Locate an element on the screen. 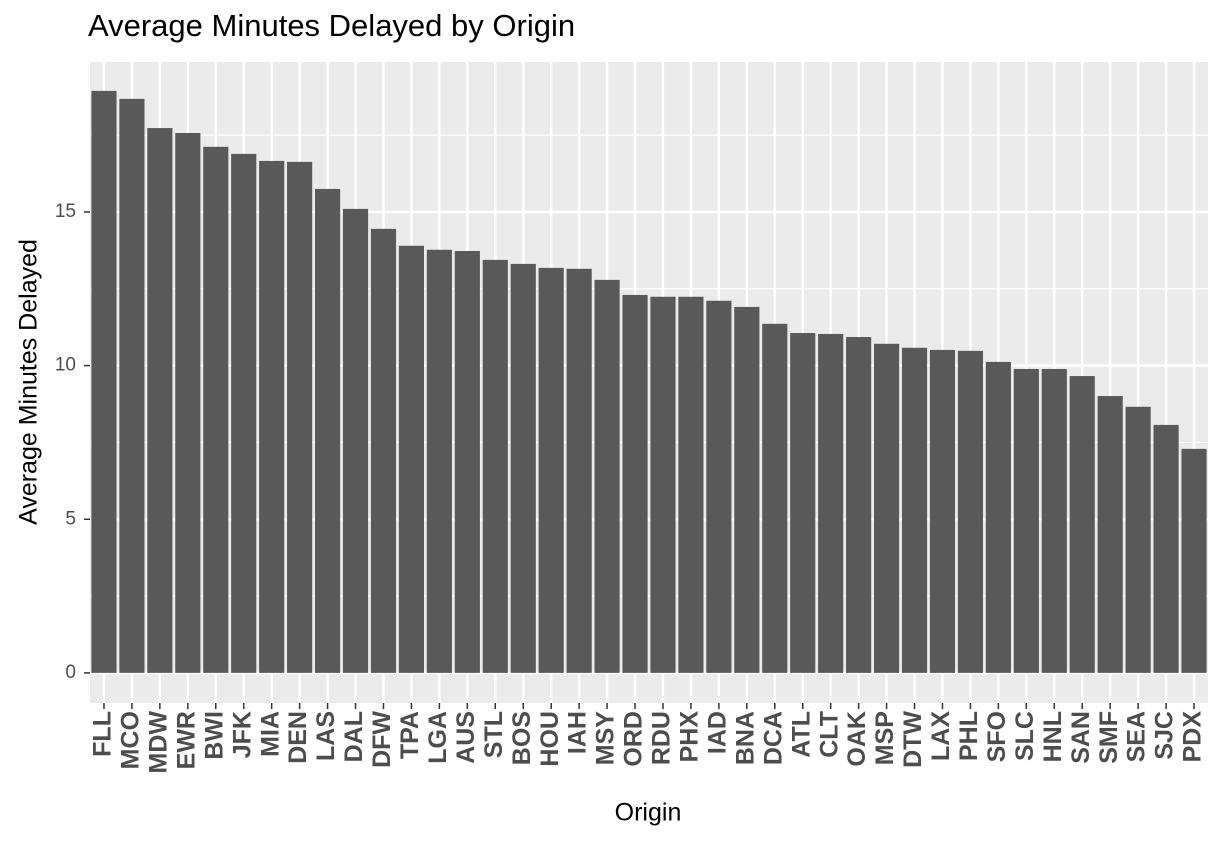  x-tick-label: STL is located at coordinates (494, 734).